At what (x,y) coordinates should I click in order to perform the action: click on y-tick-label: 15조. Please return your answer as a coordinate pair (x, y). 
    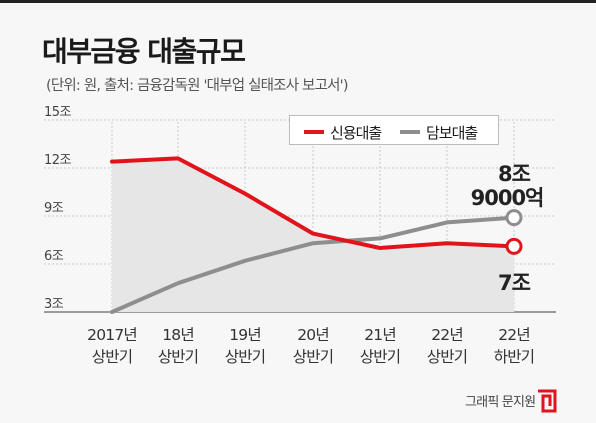
    Looking at the image, I should click on (58, 112).